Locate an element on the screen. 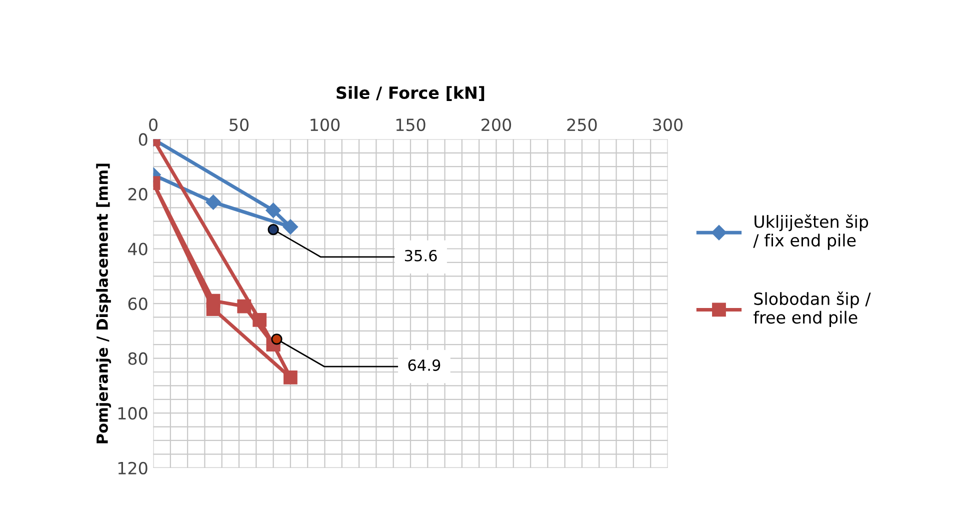 The image size is (958, 508). annotation: 35.6 is located at coordinates (420, 256).